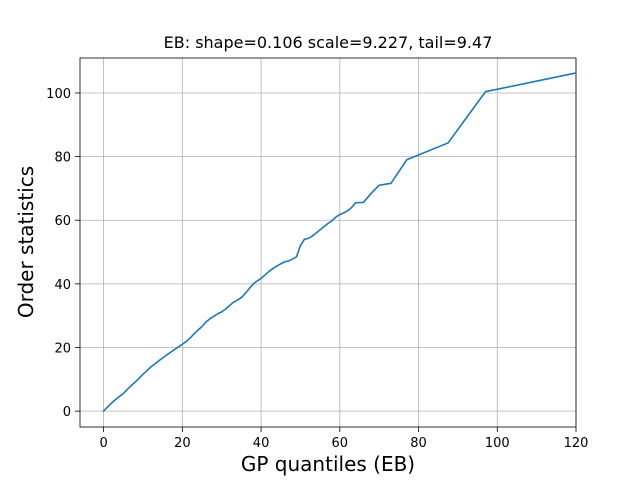  What do you see at coordinates (497, 443) in the screenshot?
I see `x-tick-label: 100` at bounding box center [497, 443].